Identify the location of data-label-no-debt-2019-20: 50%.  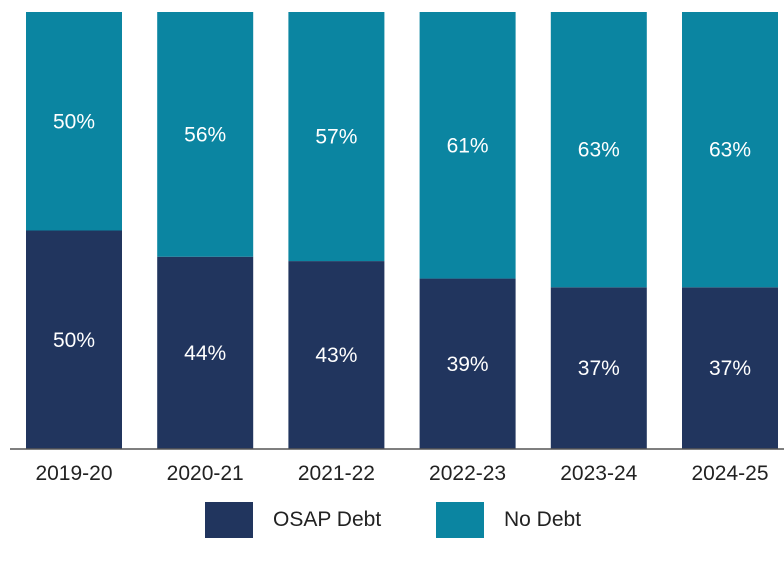
(74, 121).